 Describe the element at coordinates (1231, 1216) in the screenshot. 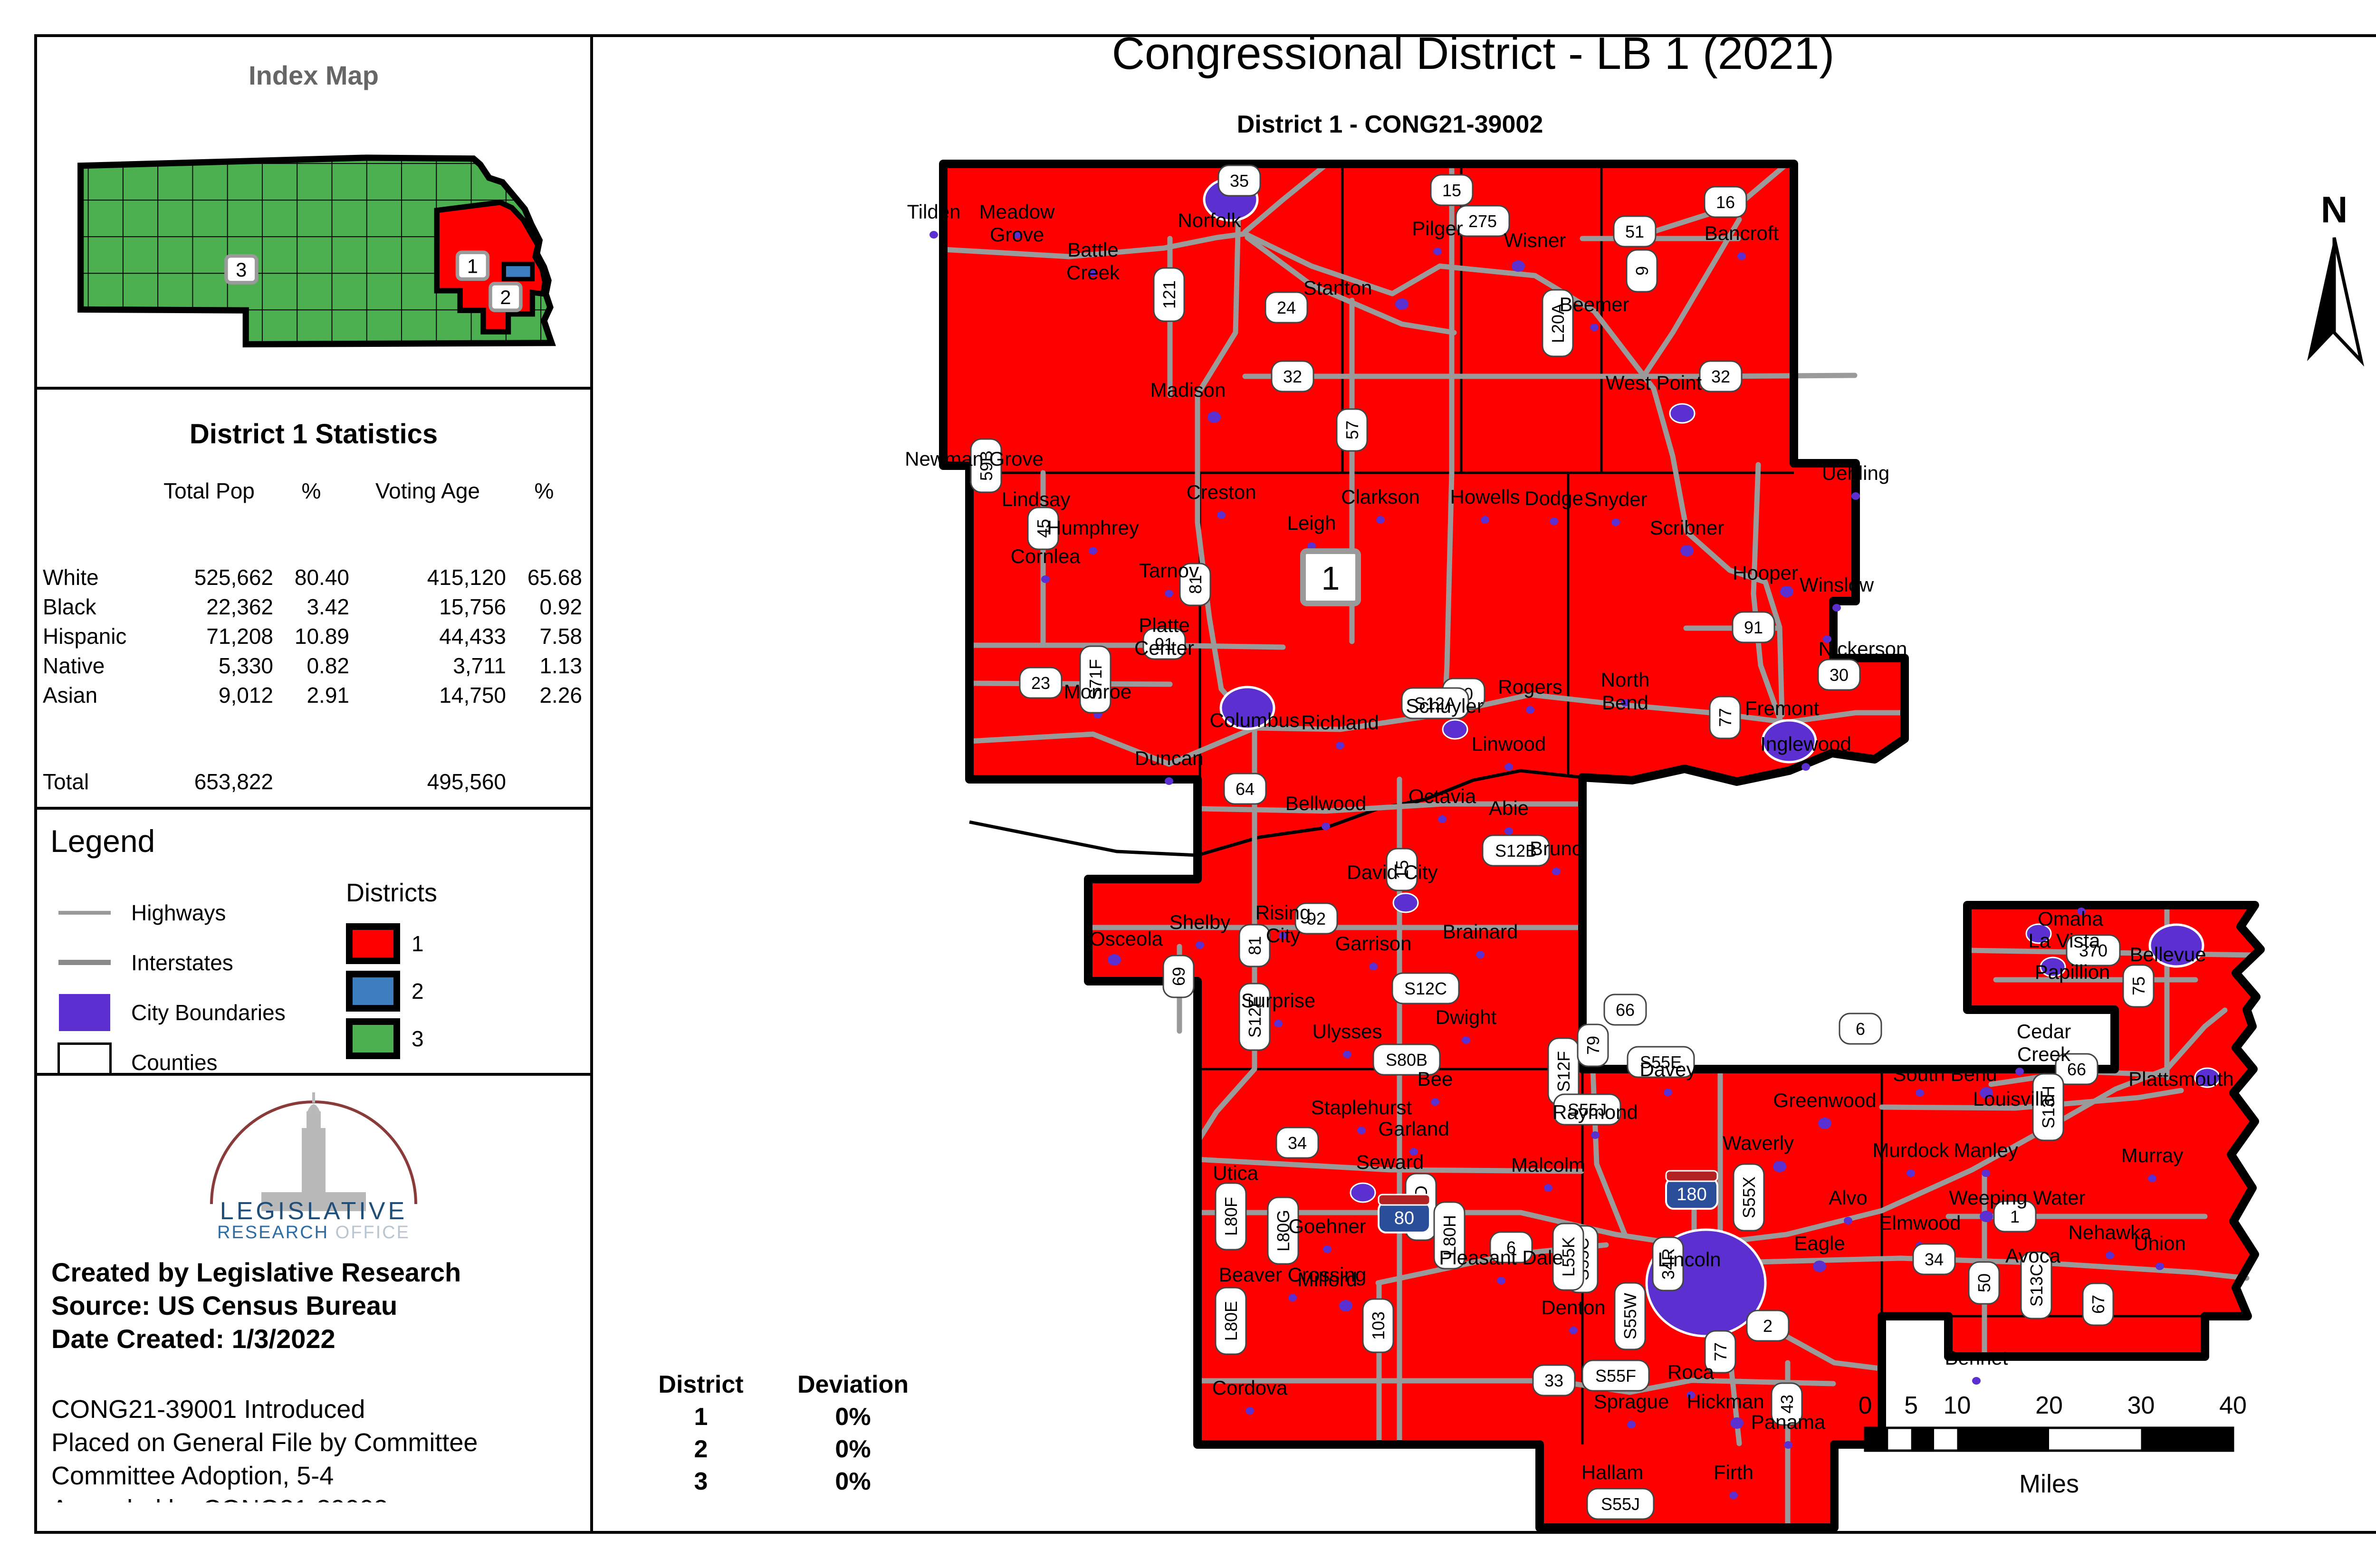

I see `highway-shield-L80F: L80F` at that location.